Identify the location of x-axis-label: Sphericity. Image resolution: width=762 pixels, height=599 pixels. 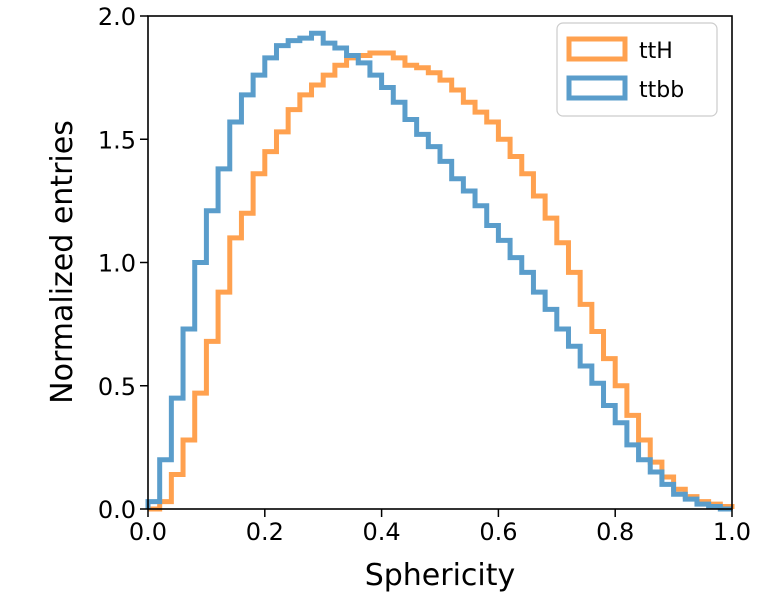
(440, 575).